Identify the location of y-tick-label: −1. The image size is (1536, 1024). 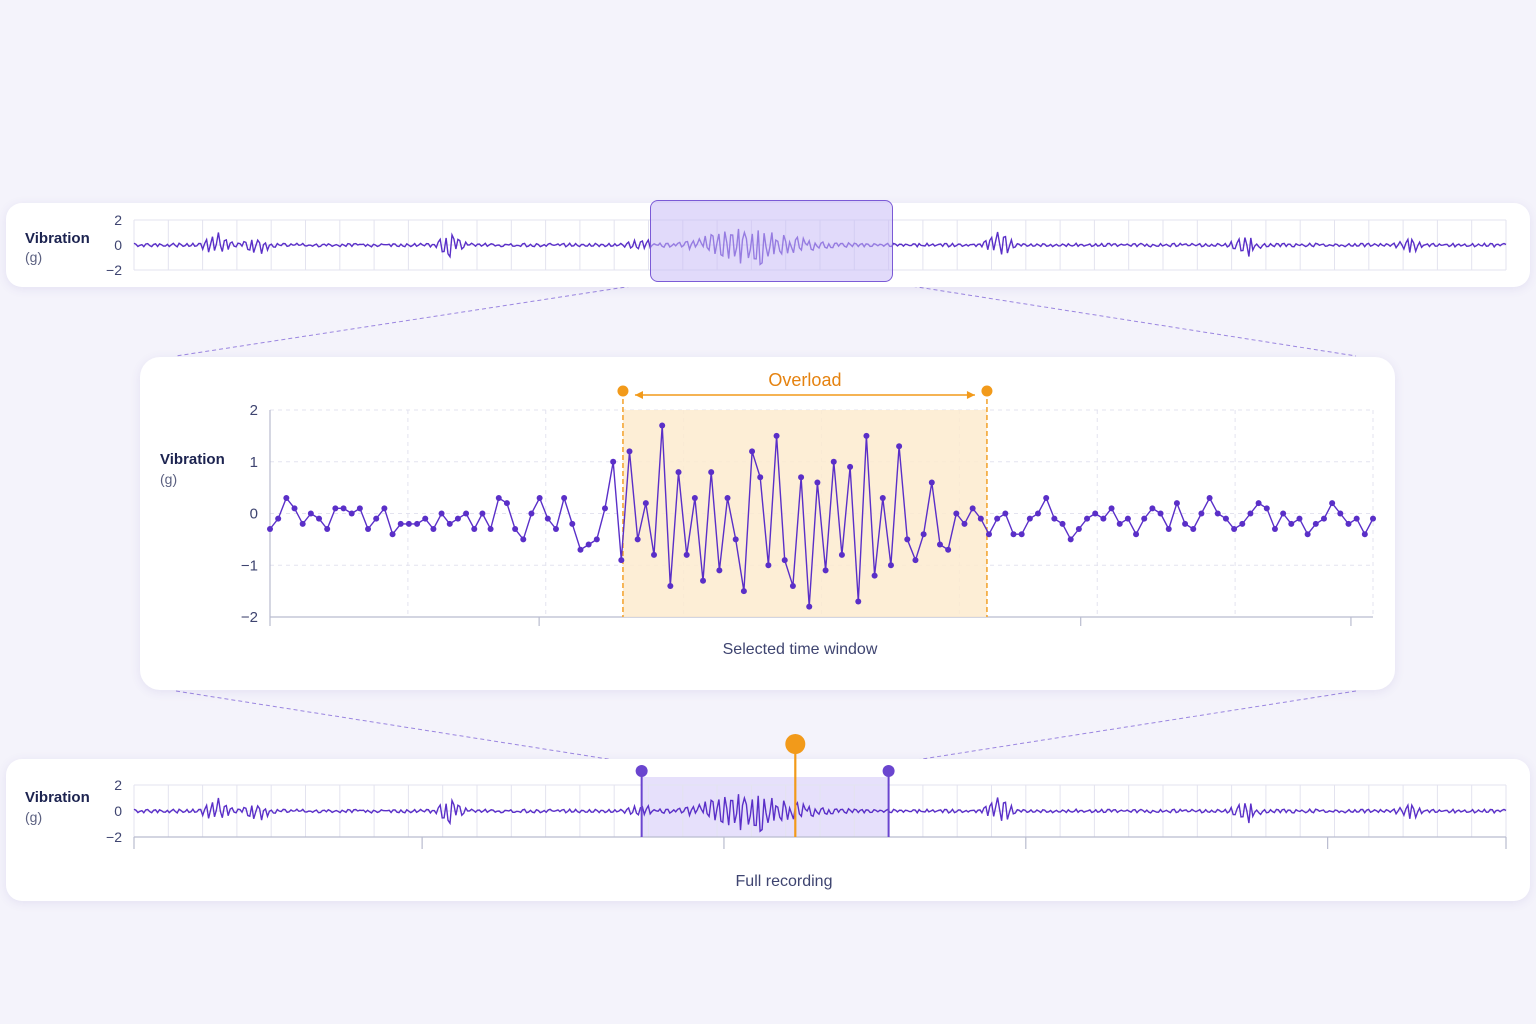
(249, 565).